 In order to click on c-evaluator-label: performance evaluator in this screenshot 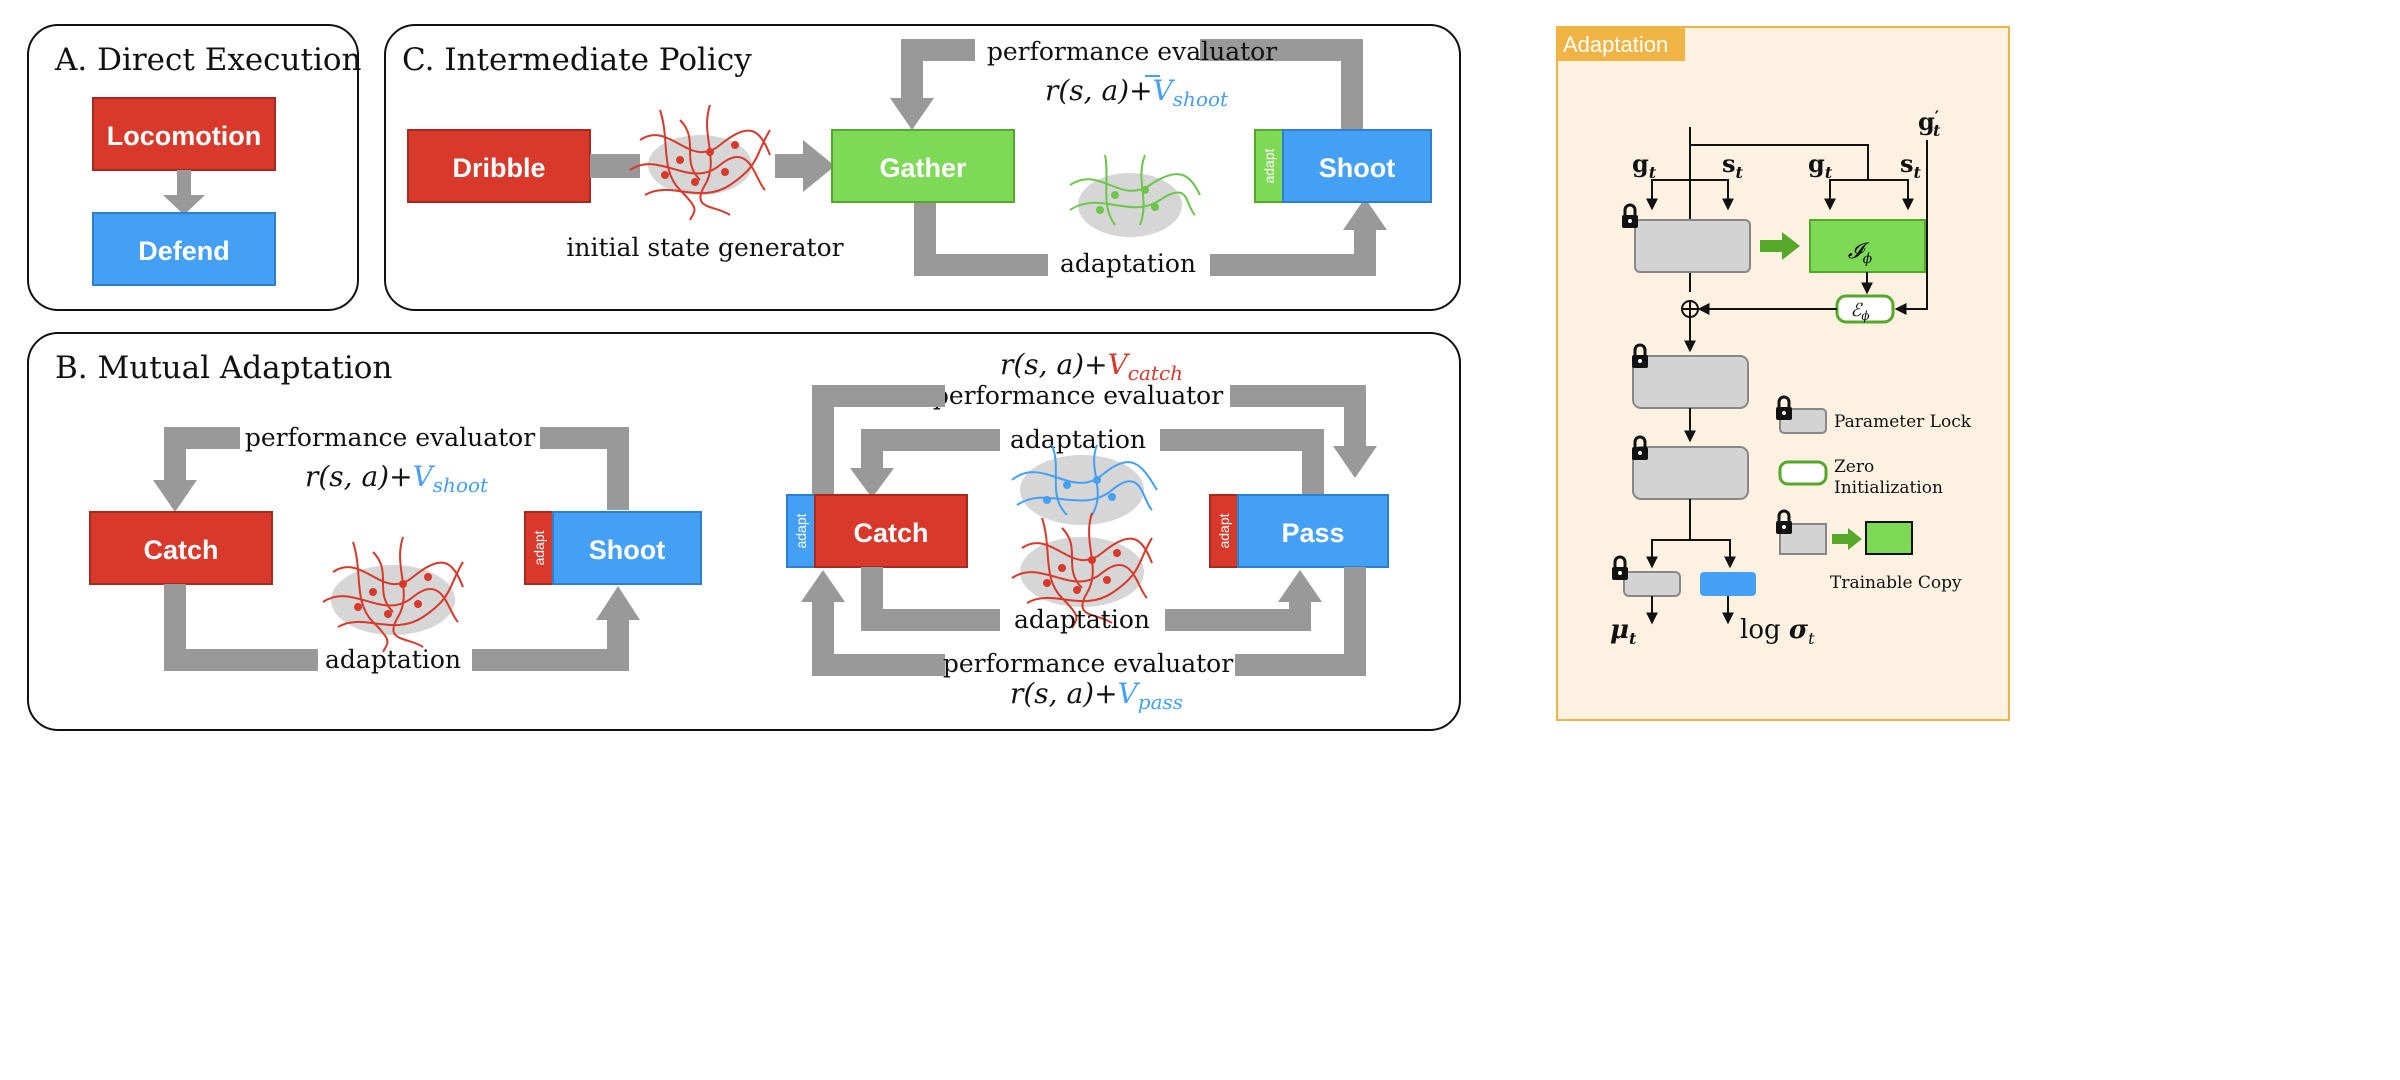, I will do `click(1132, 51)`.